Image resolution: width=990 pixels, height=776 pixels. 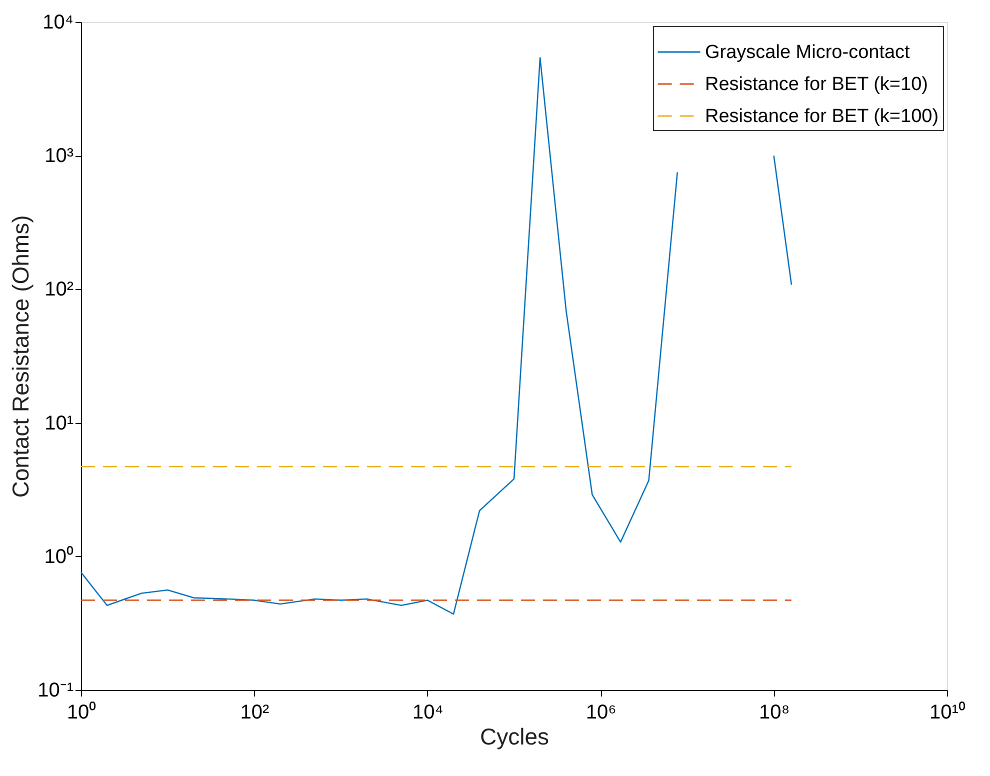 What do you see at coordinates (59, 156) in the screenshot?
I see `y-tick-label: 10³` at bounding box center [59, 156].